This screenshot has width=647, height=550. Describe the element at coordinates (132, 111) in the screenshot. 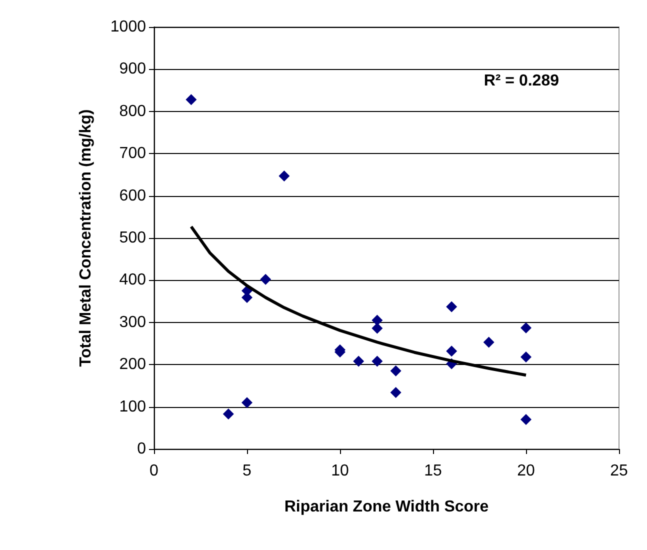

I see `y-tick-label: 800` at that location.